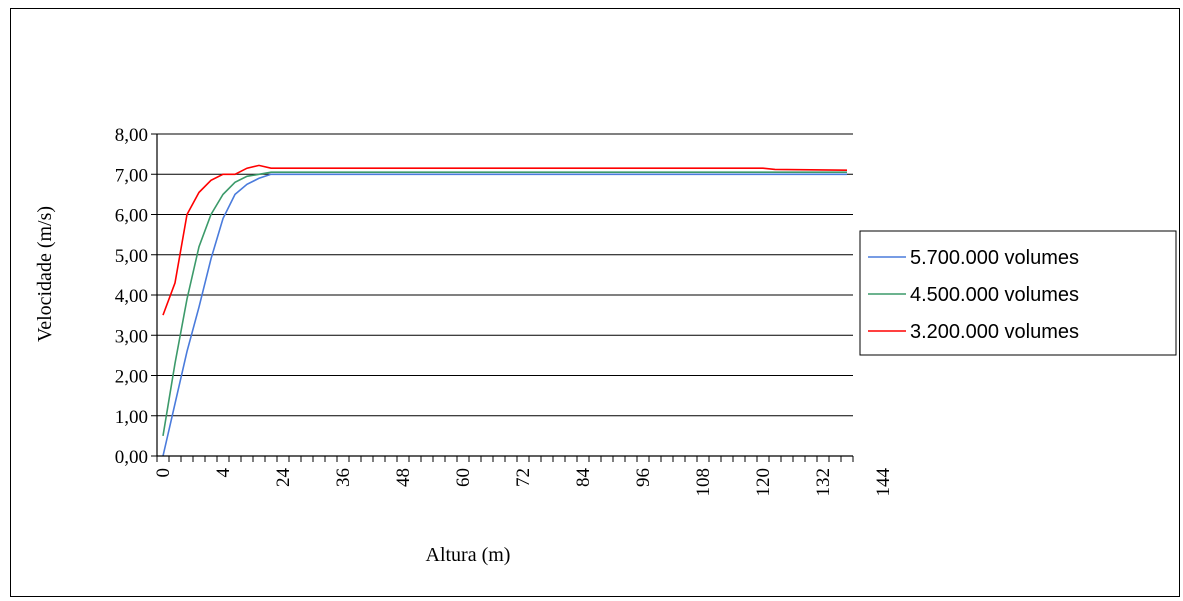 The width and height of the screenshot is (1183, 601). I want to click on x-tick-label: 72, so click(523, 477).